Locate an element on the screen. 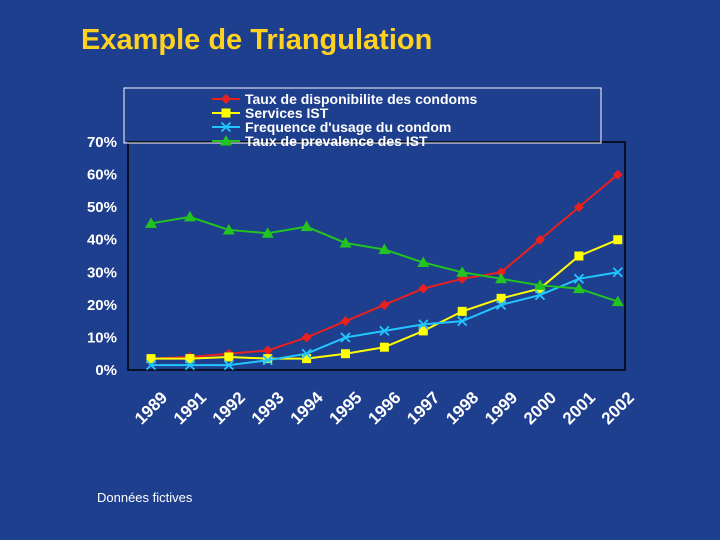 The height and width of the screenshot is (540, 720). y-tick-label: 20% is located at coordinates (102, 305).